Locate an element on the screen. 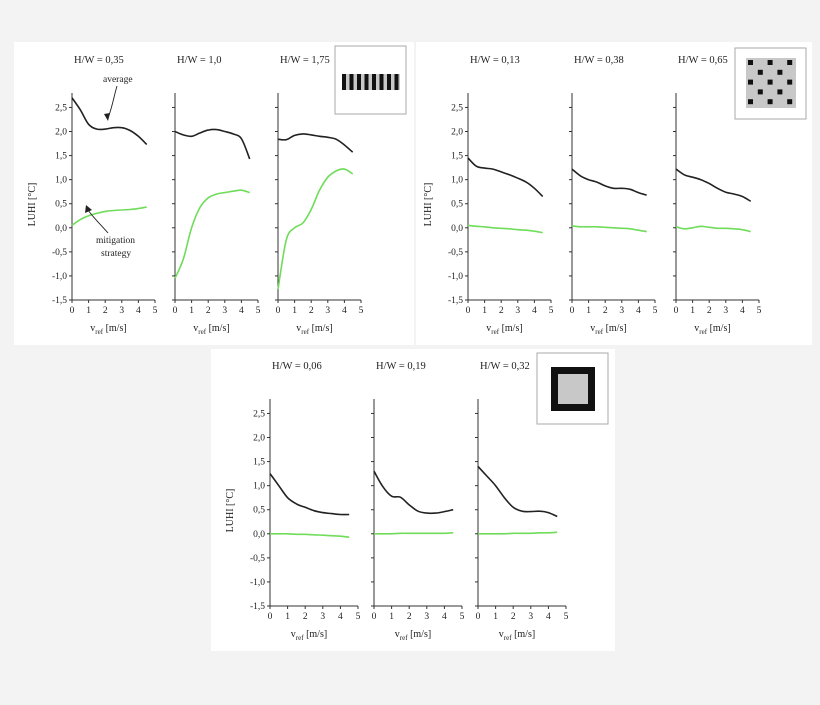 Image resolution: width=820 pixels, height=705 pixels. chart-title: H/W = 0,38 is located at coordinates (599, 60).